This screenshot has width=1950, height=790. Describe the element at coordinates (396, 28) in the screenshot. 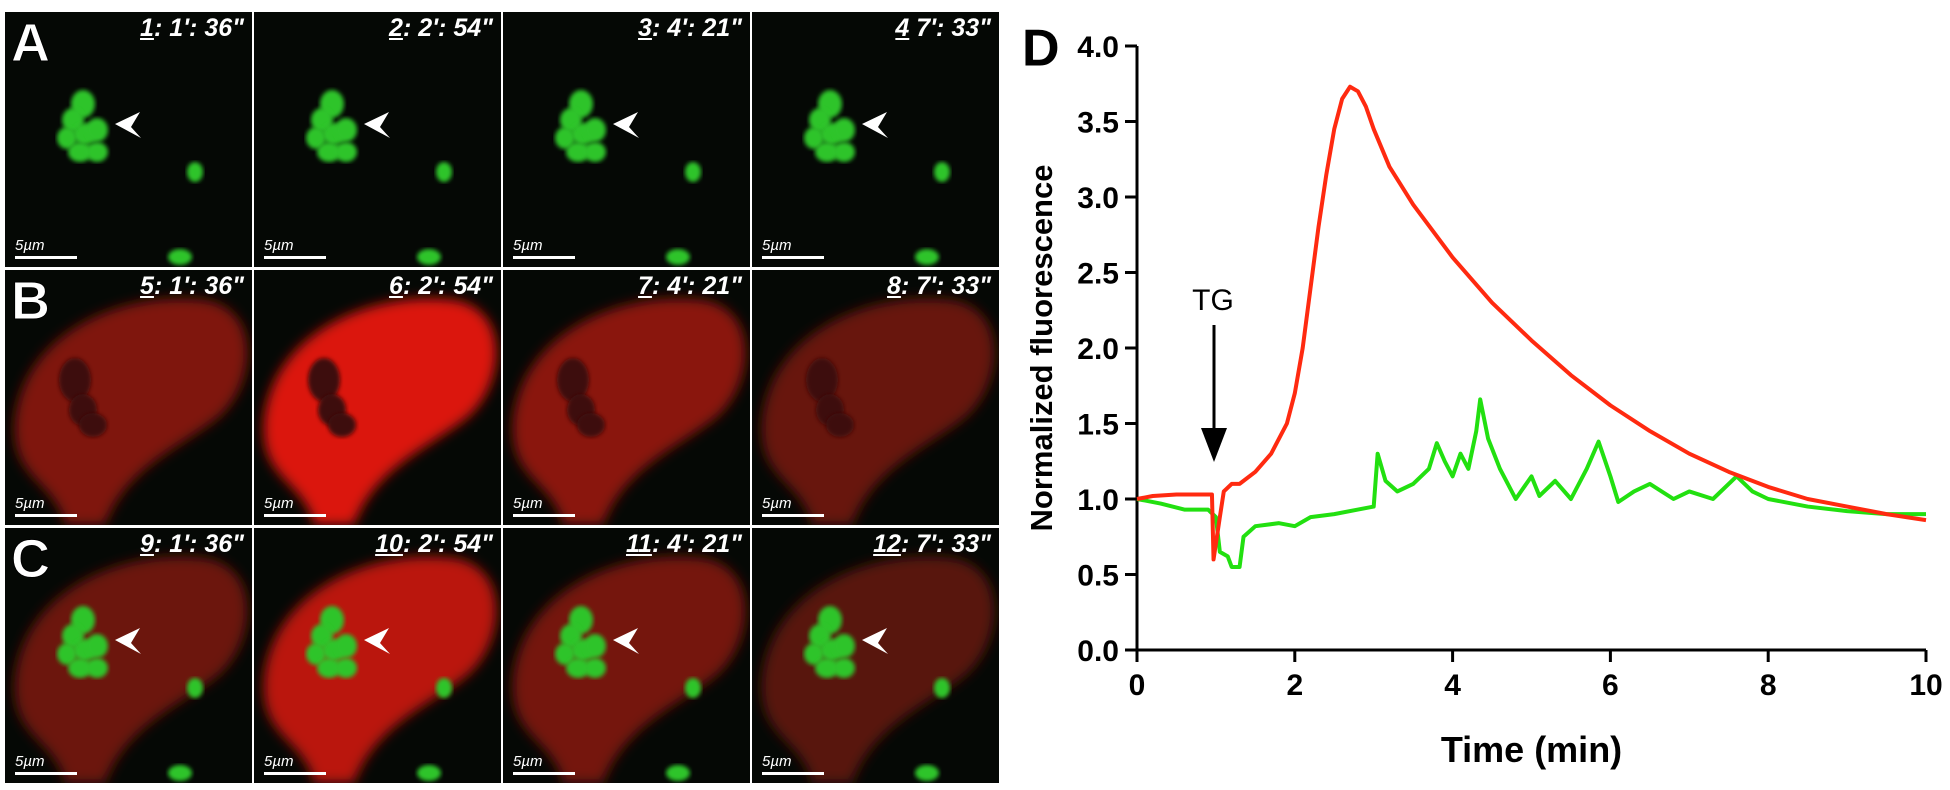

I see `frame-number: 2` at that location.